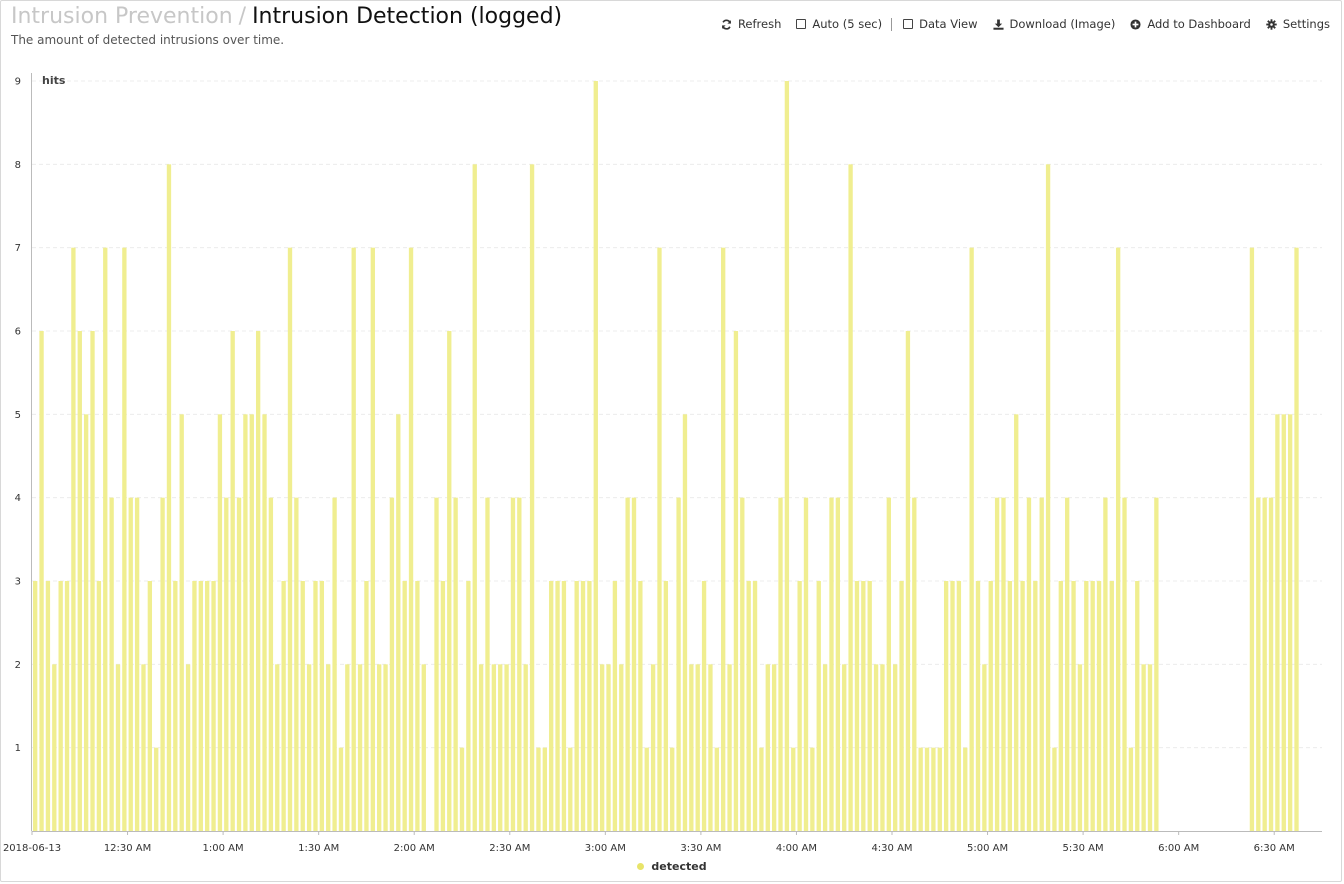 The height and width of the screenshot is (884, 1344). I want to click on y-tick-label: 4, so click(18, 498).